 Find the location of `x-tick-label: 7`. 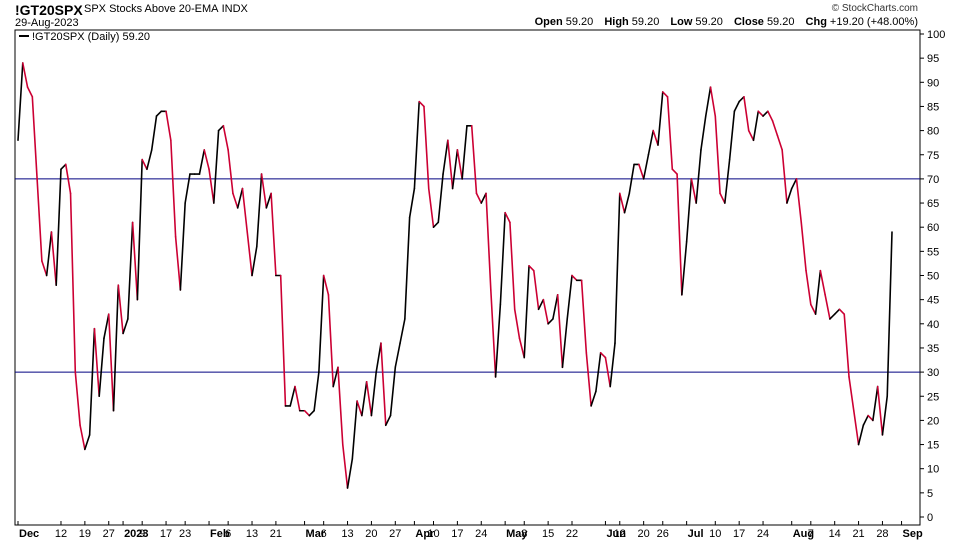

x-tick-label: 7 is located at coordinates (811, 534).